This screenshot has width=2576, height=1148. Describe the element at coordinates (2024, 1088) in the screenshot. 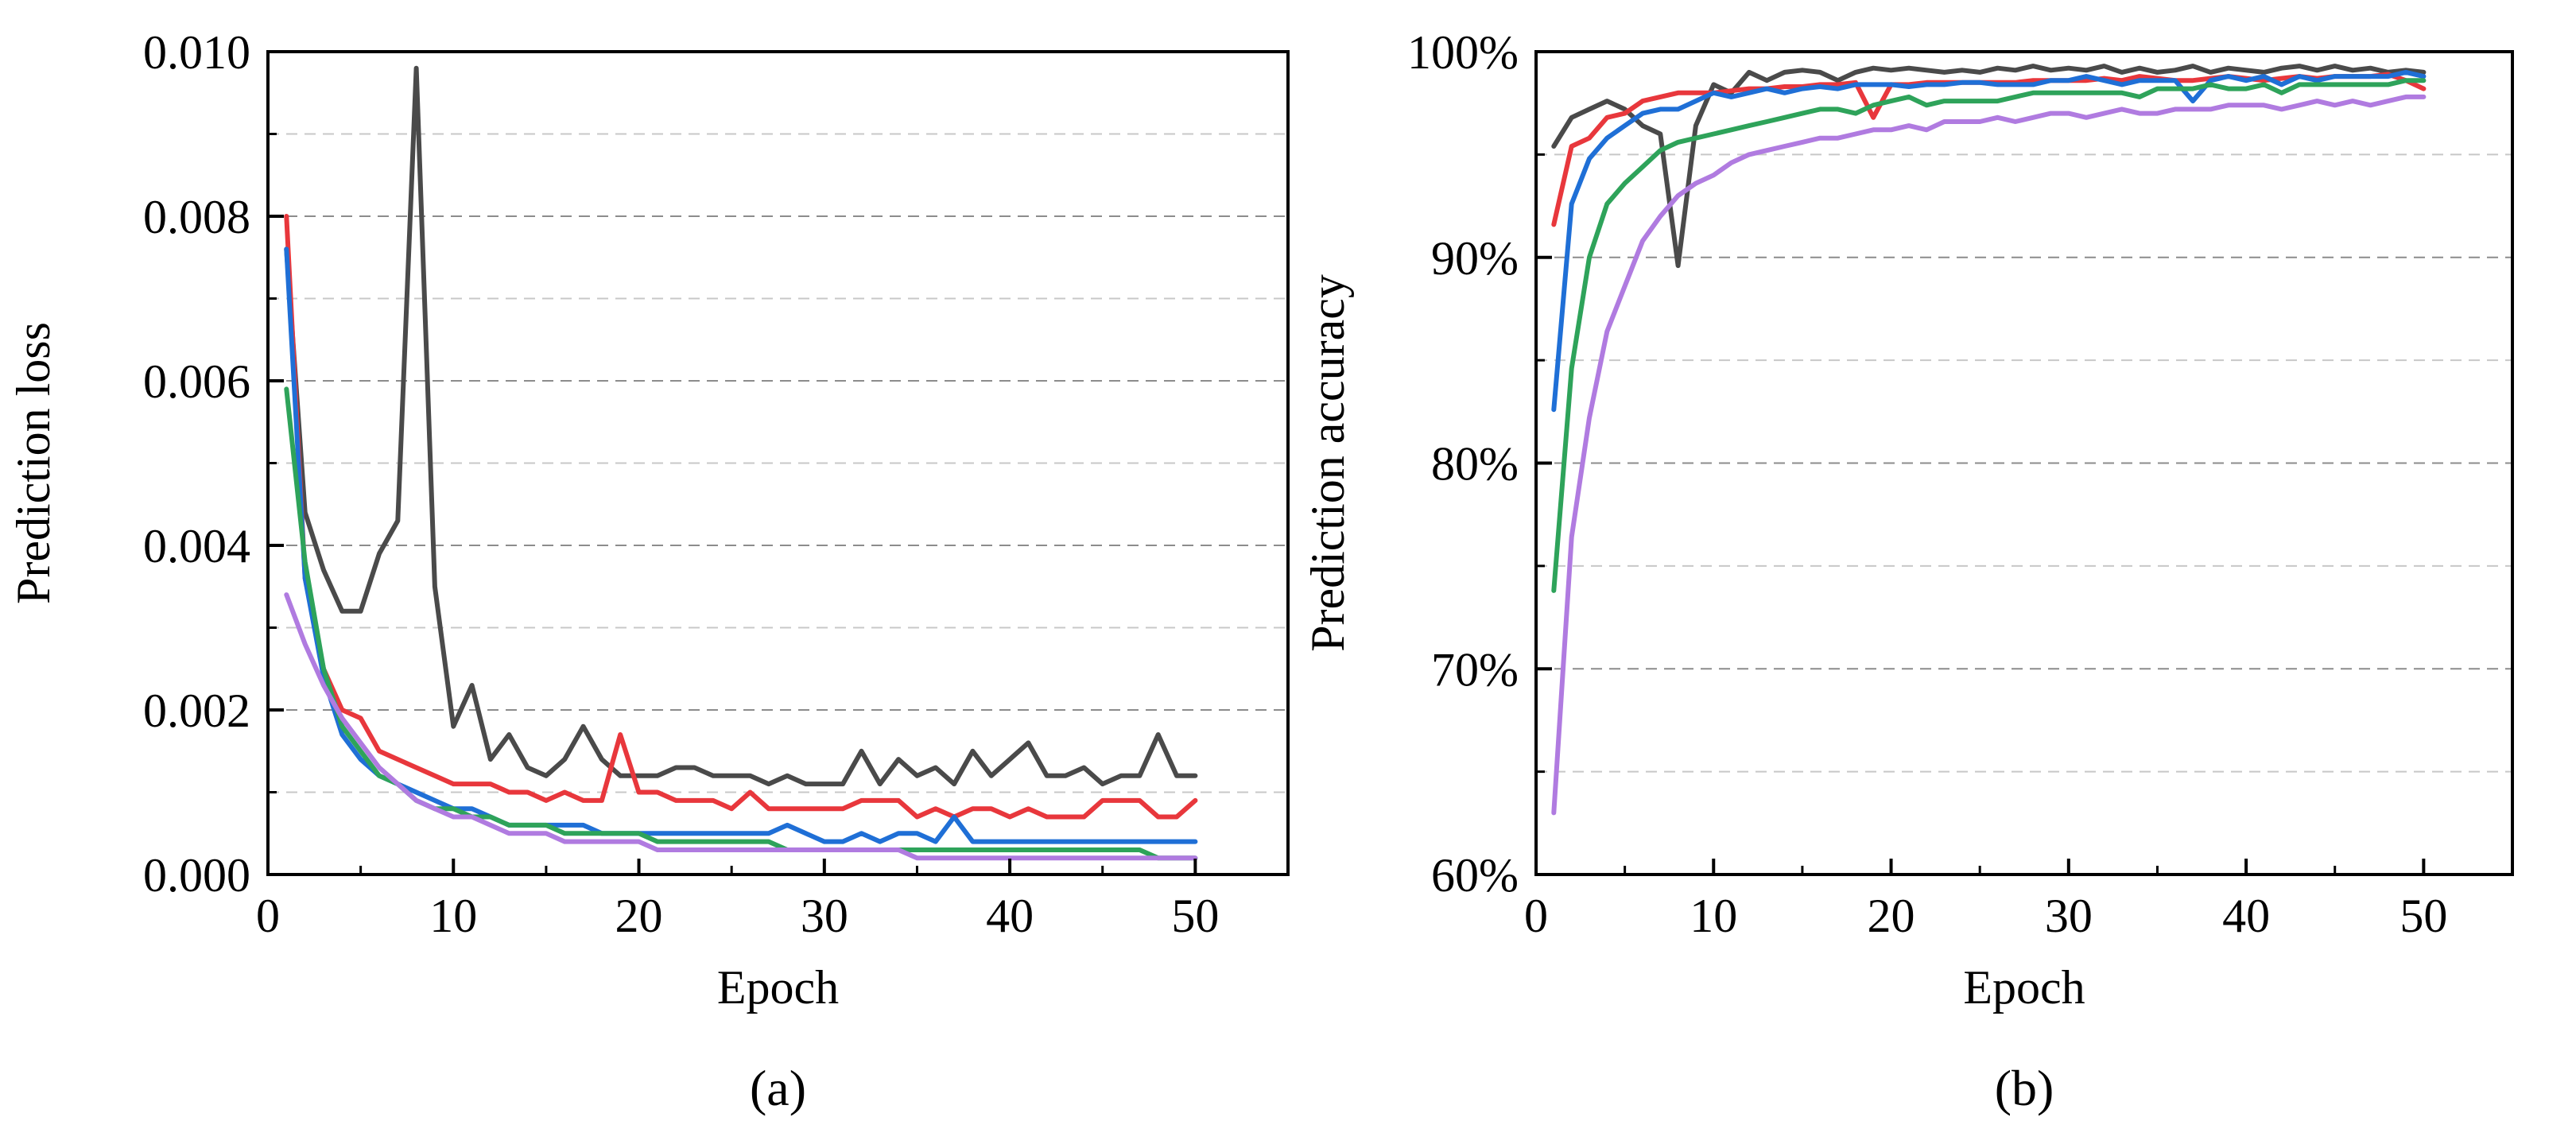

I see `subfigure-caption: (b)` at that location.